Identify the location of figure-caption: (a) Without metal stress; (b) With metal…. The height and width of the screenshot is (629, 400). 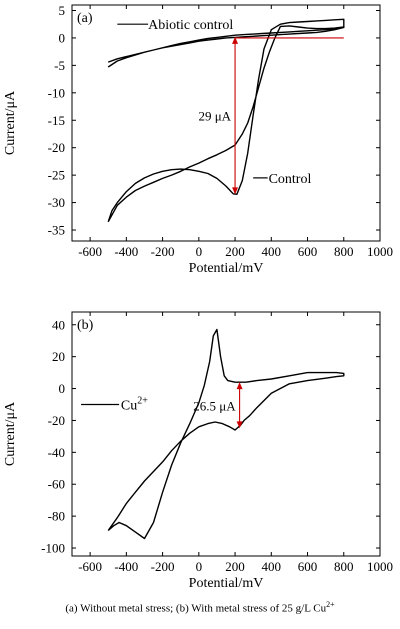
(200, 607).